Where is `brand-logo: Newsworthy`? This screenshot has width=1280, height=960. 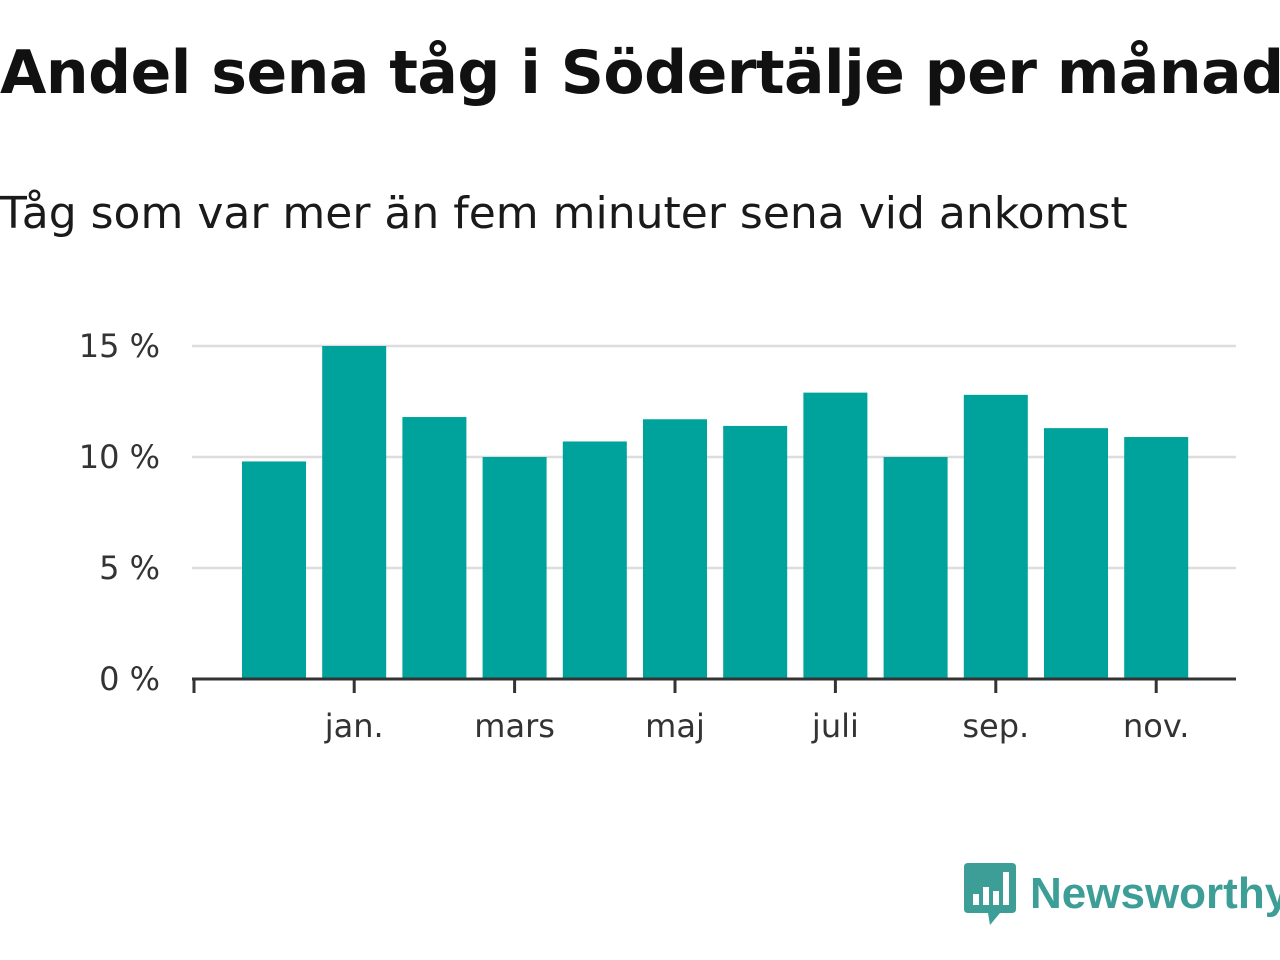
brand-logo: Newsworthy is located at coordinates (1122, 894).